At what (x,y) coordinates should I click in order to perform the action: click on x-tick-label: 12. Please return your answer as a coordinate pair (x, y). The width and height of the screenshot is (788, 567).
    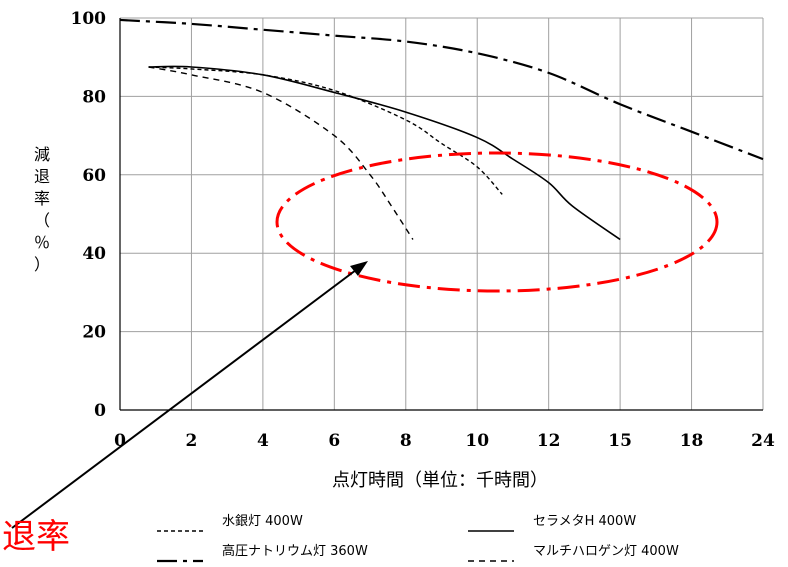
    Looking at the image, I should click on (549, 441).